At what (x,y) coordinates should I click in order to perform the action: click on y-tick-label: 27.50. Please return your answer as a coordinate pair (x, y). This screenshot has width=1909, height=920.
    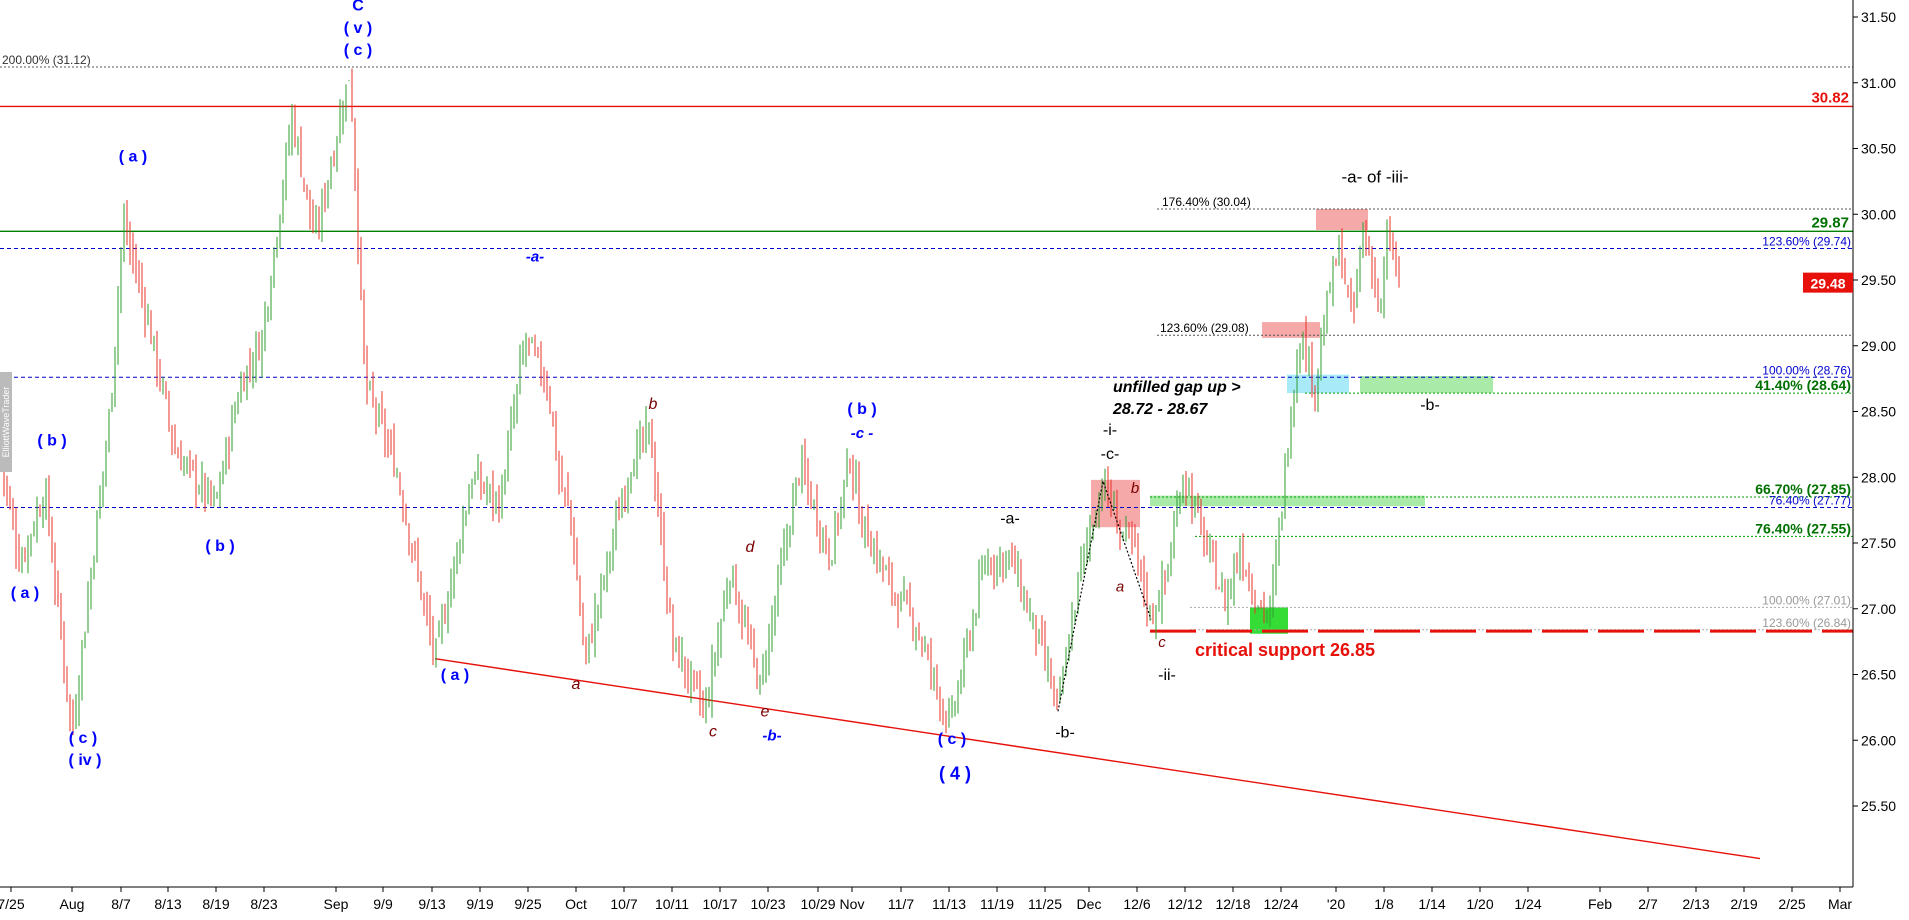
    Looking at the image, I should click on (1878, 543).